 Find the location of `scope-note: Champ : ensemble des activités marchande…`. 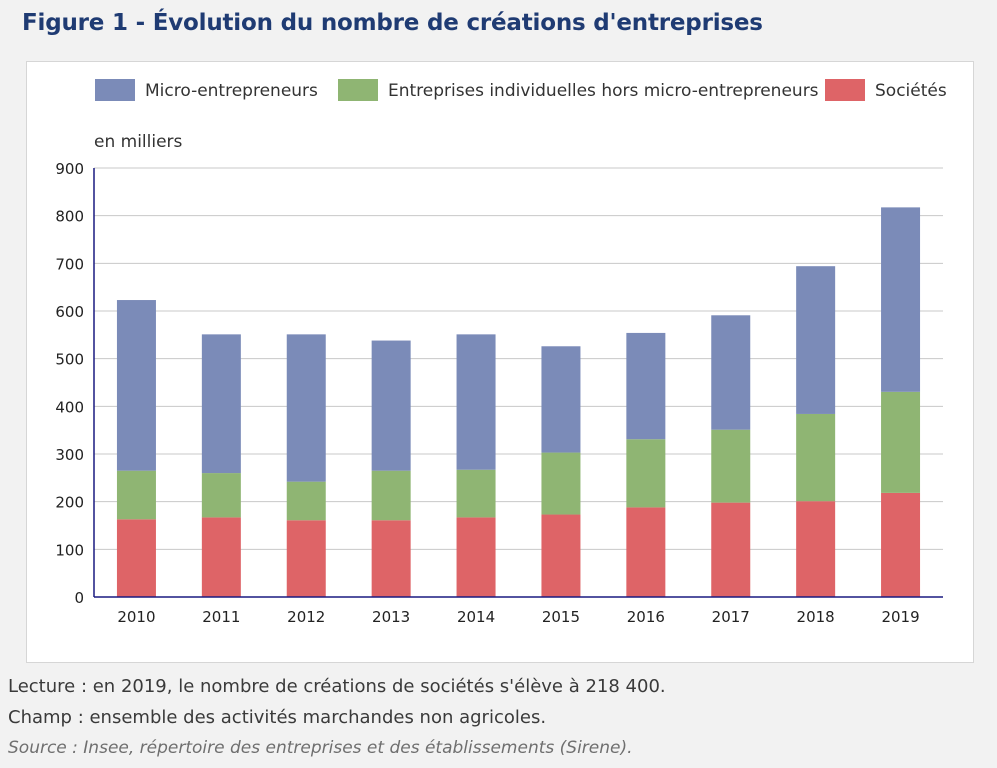

scope-note: Champ : ensemble des activités marchande… is located at coordinates (277, 717).